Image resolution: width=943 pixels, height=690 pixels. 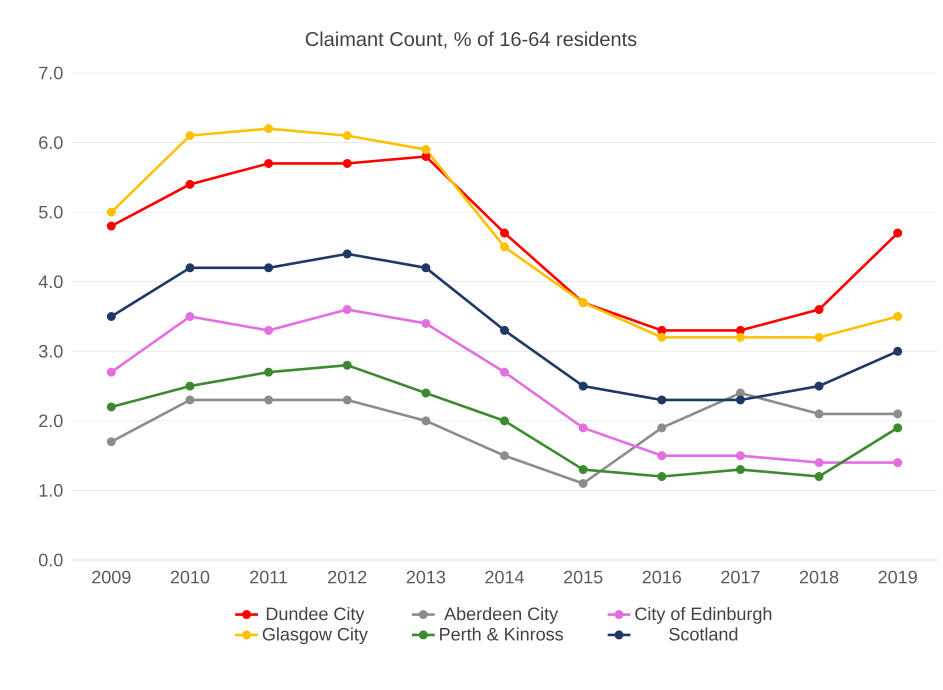 What do you see at coordinates (269, 577) in the screenshot?
I see `x-tick-label: 2011` at bounding box center [269, 577].